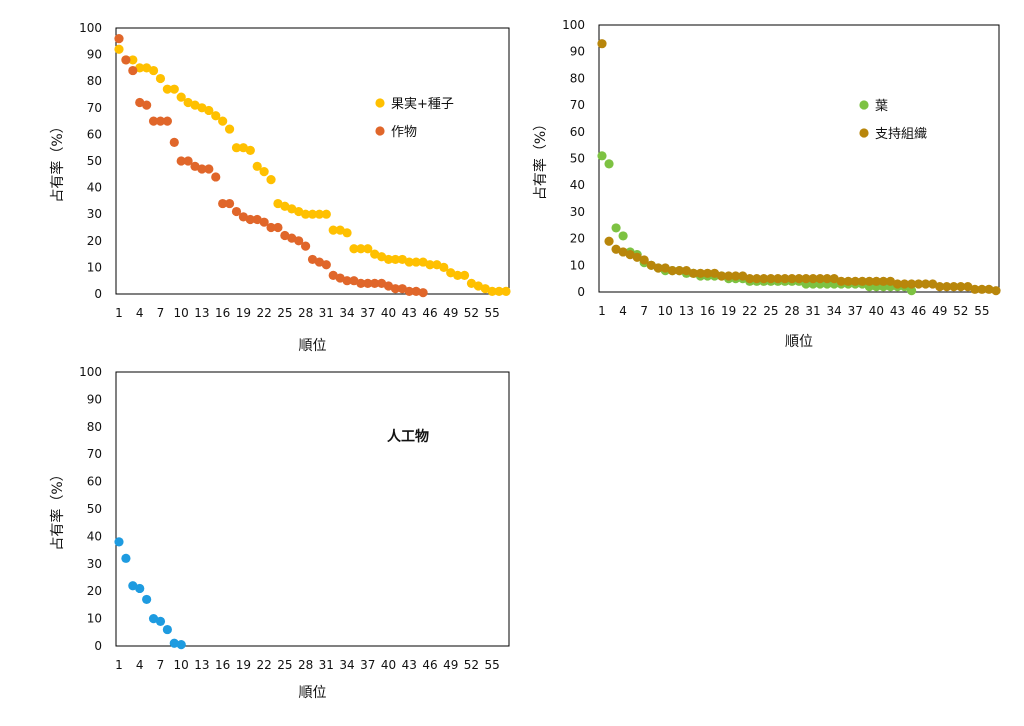 This screenshot has height=726, width=1024. Describe the element at coordinates (94, 482) in the screenshot. I see `y-tick-label: 60` at that location.